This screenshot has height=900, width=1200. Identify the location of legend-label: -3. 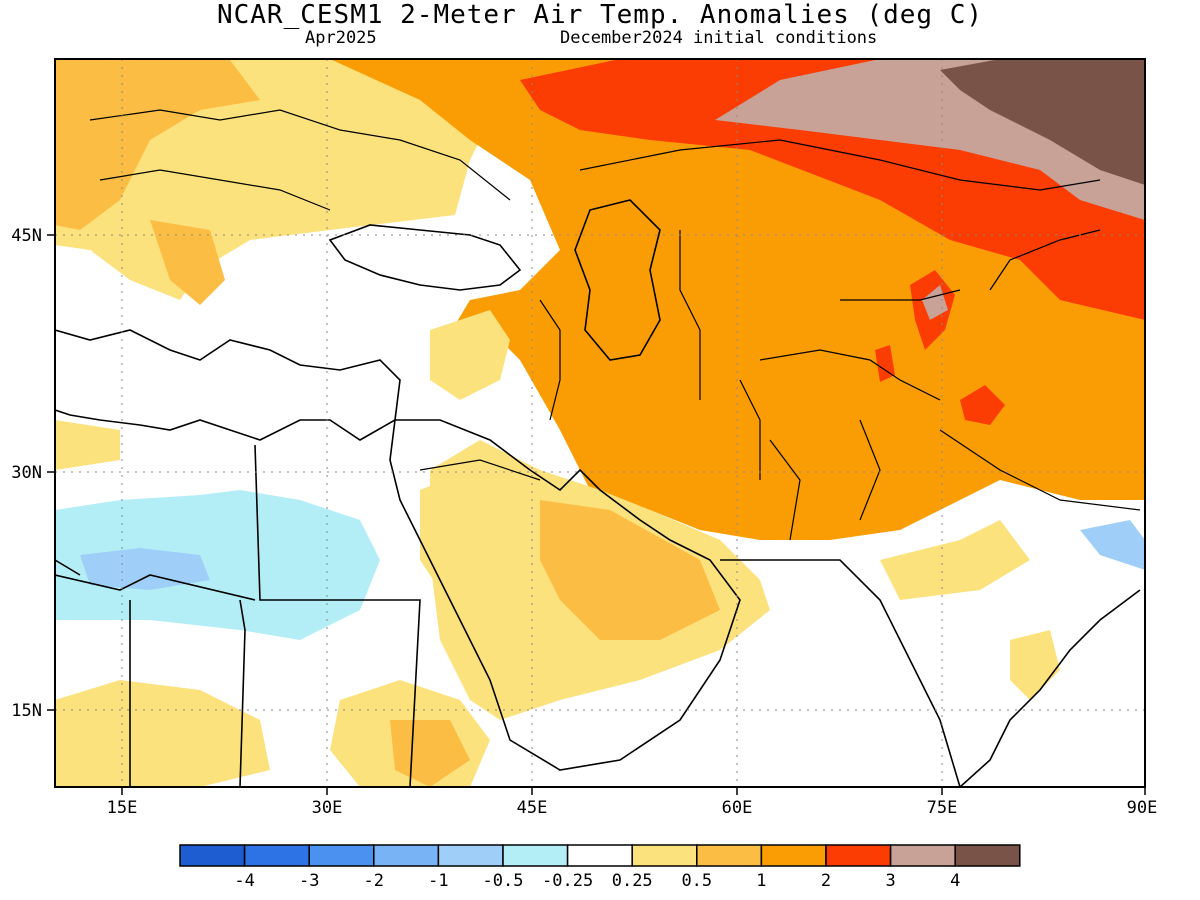
(309, 881).